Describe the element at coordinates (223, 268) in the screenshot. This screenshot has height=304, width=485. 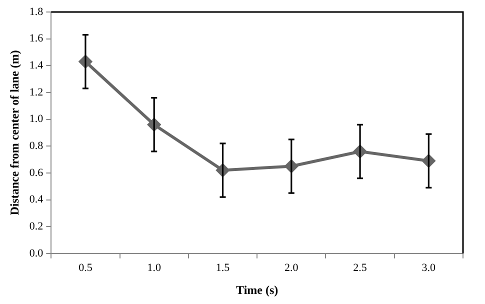
I see `x-tick-label: 1.5` at that location.